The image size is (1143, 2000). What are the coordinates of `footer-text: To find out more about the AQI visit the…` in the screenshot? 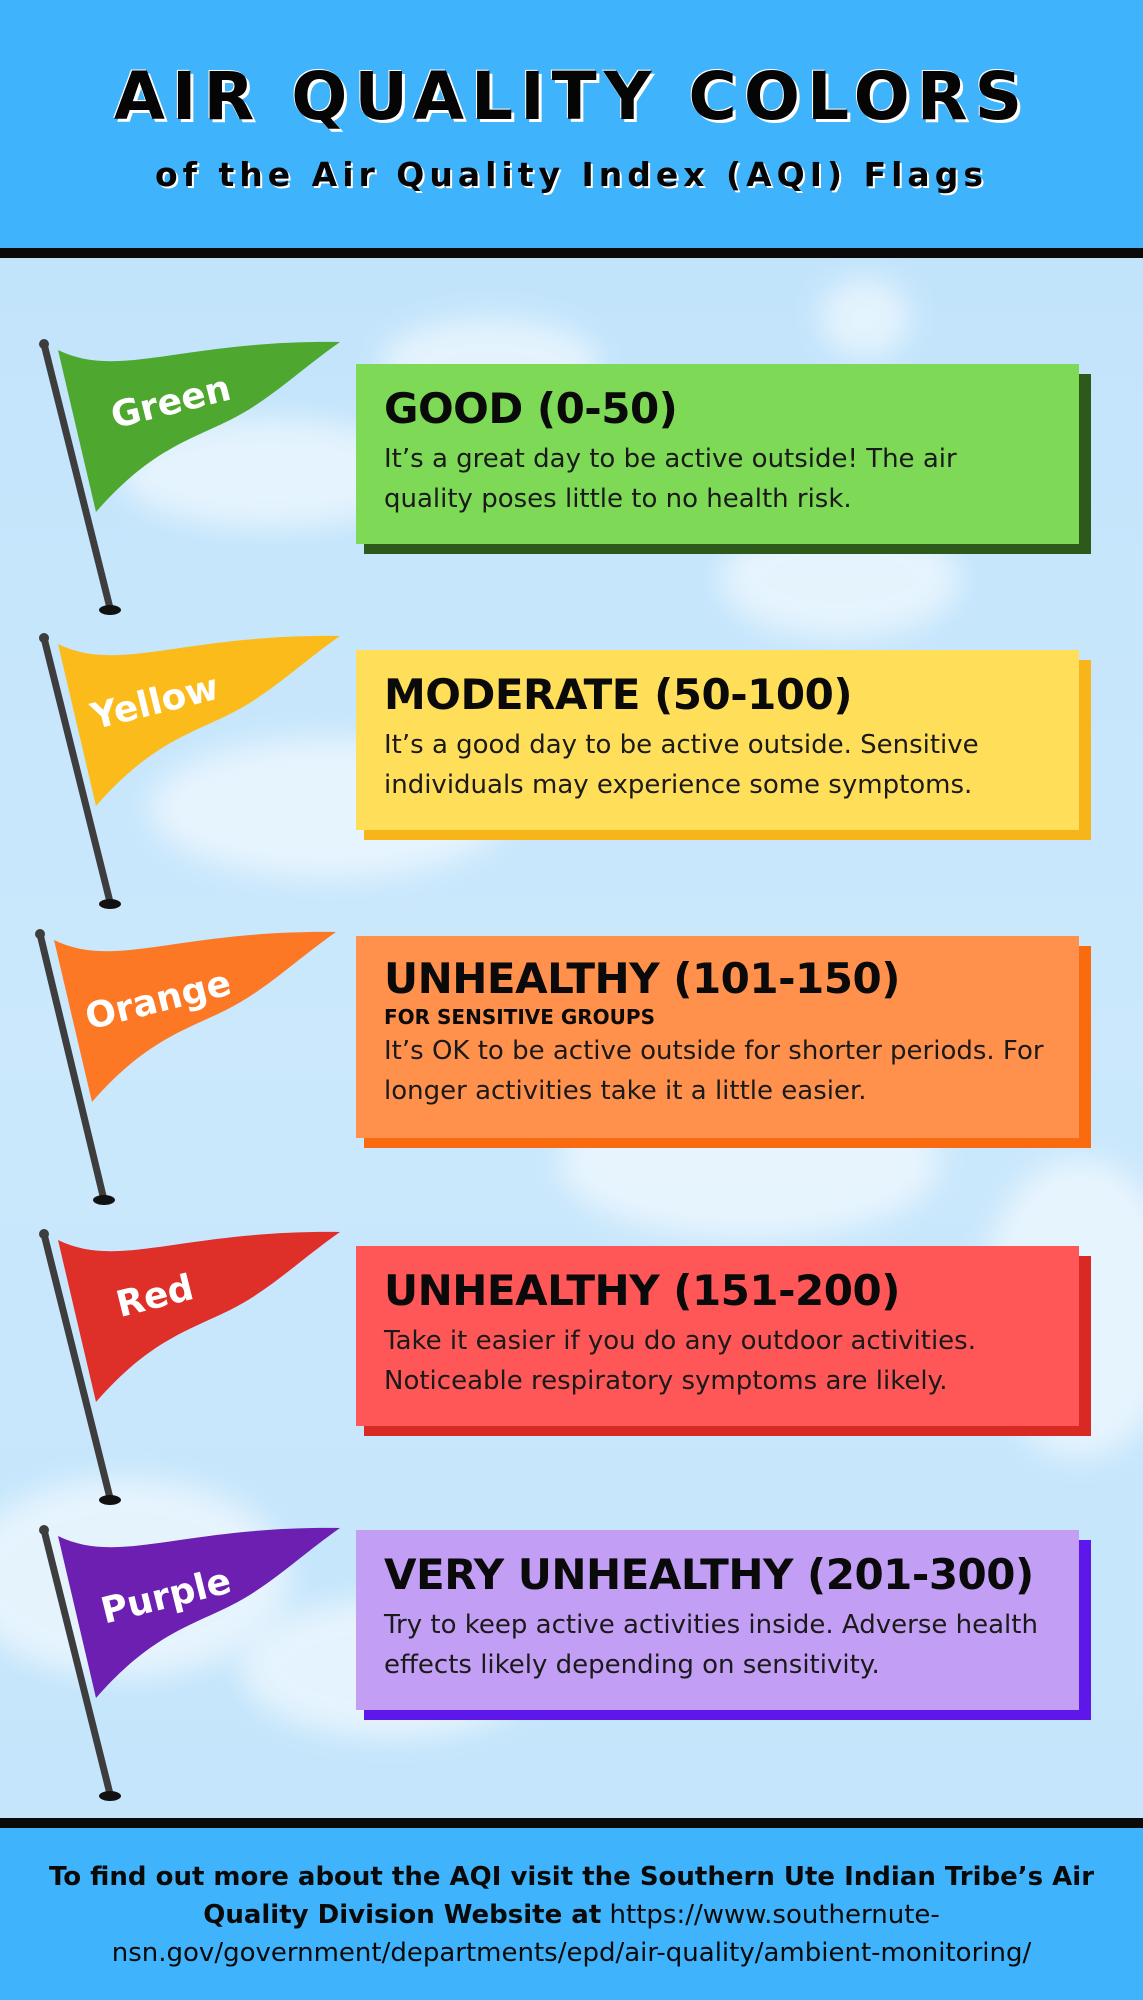 It's located at (571, 1896).